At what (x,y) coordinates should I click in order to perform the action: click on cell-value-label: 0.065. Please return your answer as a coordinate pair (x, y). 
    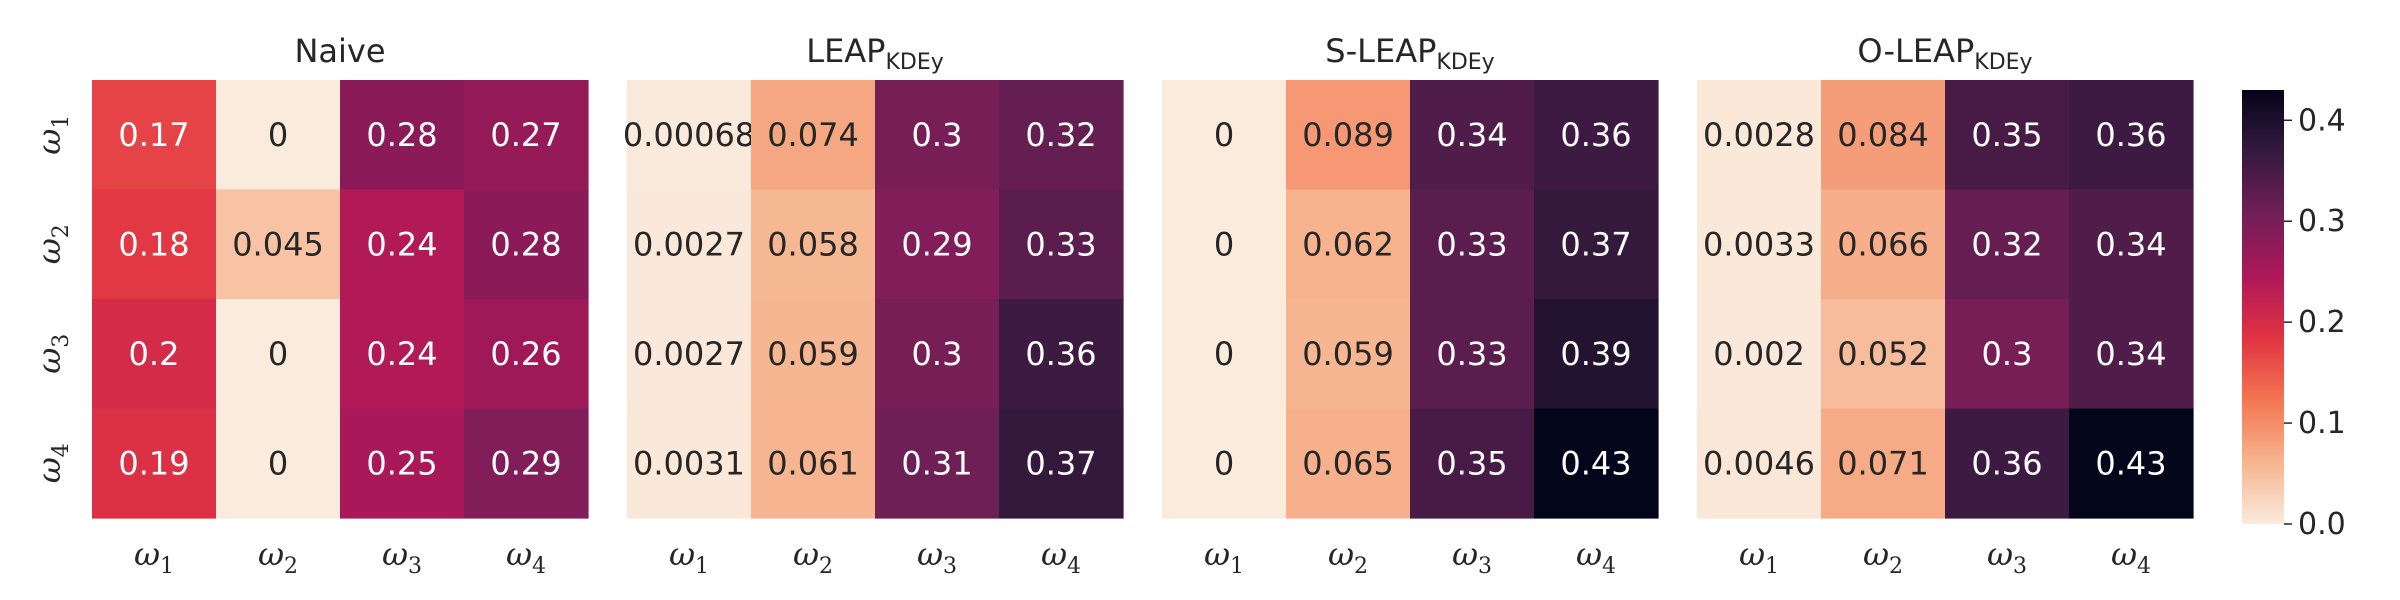
    Looking at the image, I should click on (1348, 463).